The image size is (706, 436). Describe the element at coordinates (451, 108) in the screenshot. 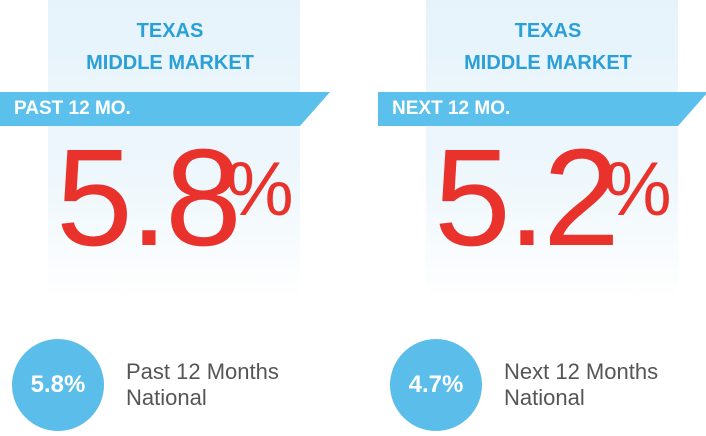

I see `period-label: NEXT 12 MO.` at that location.